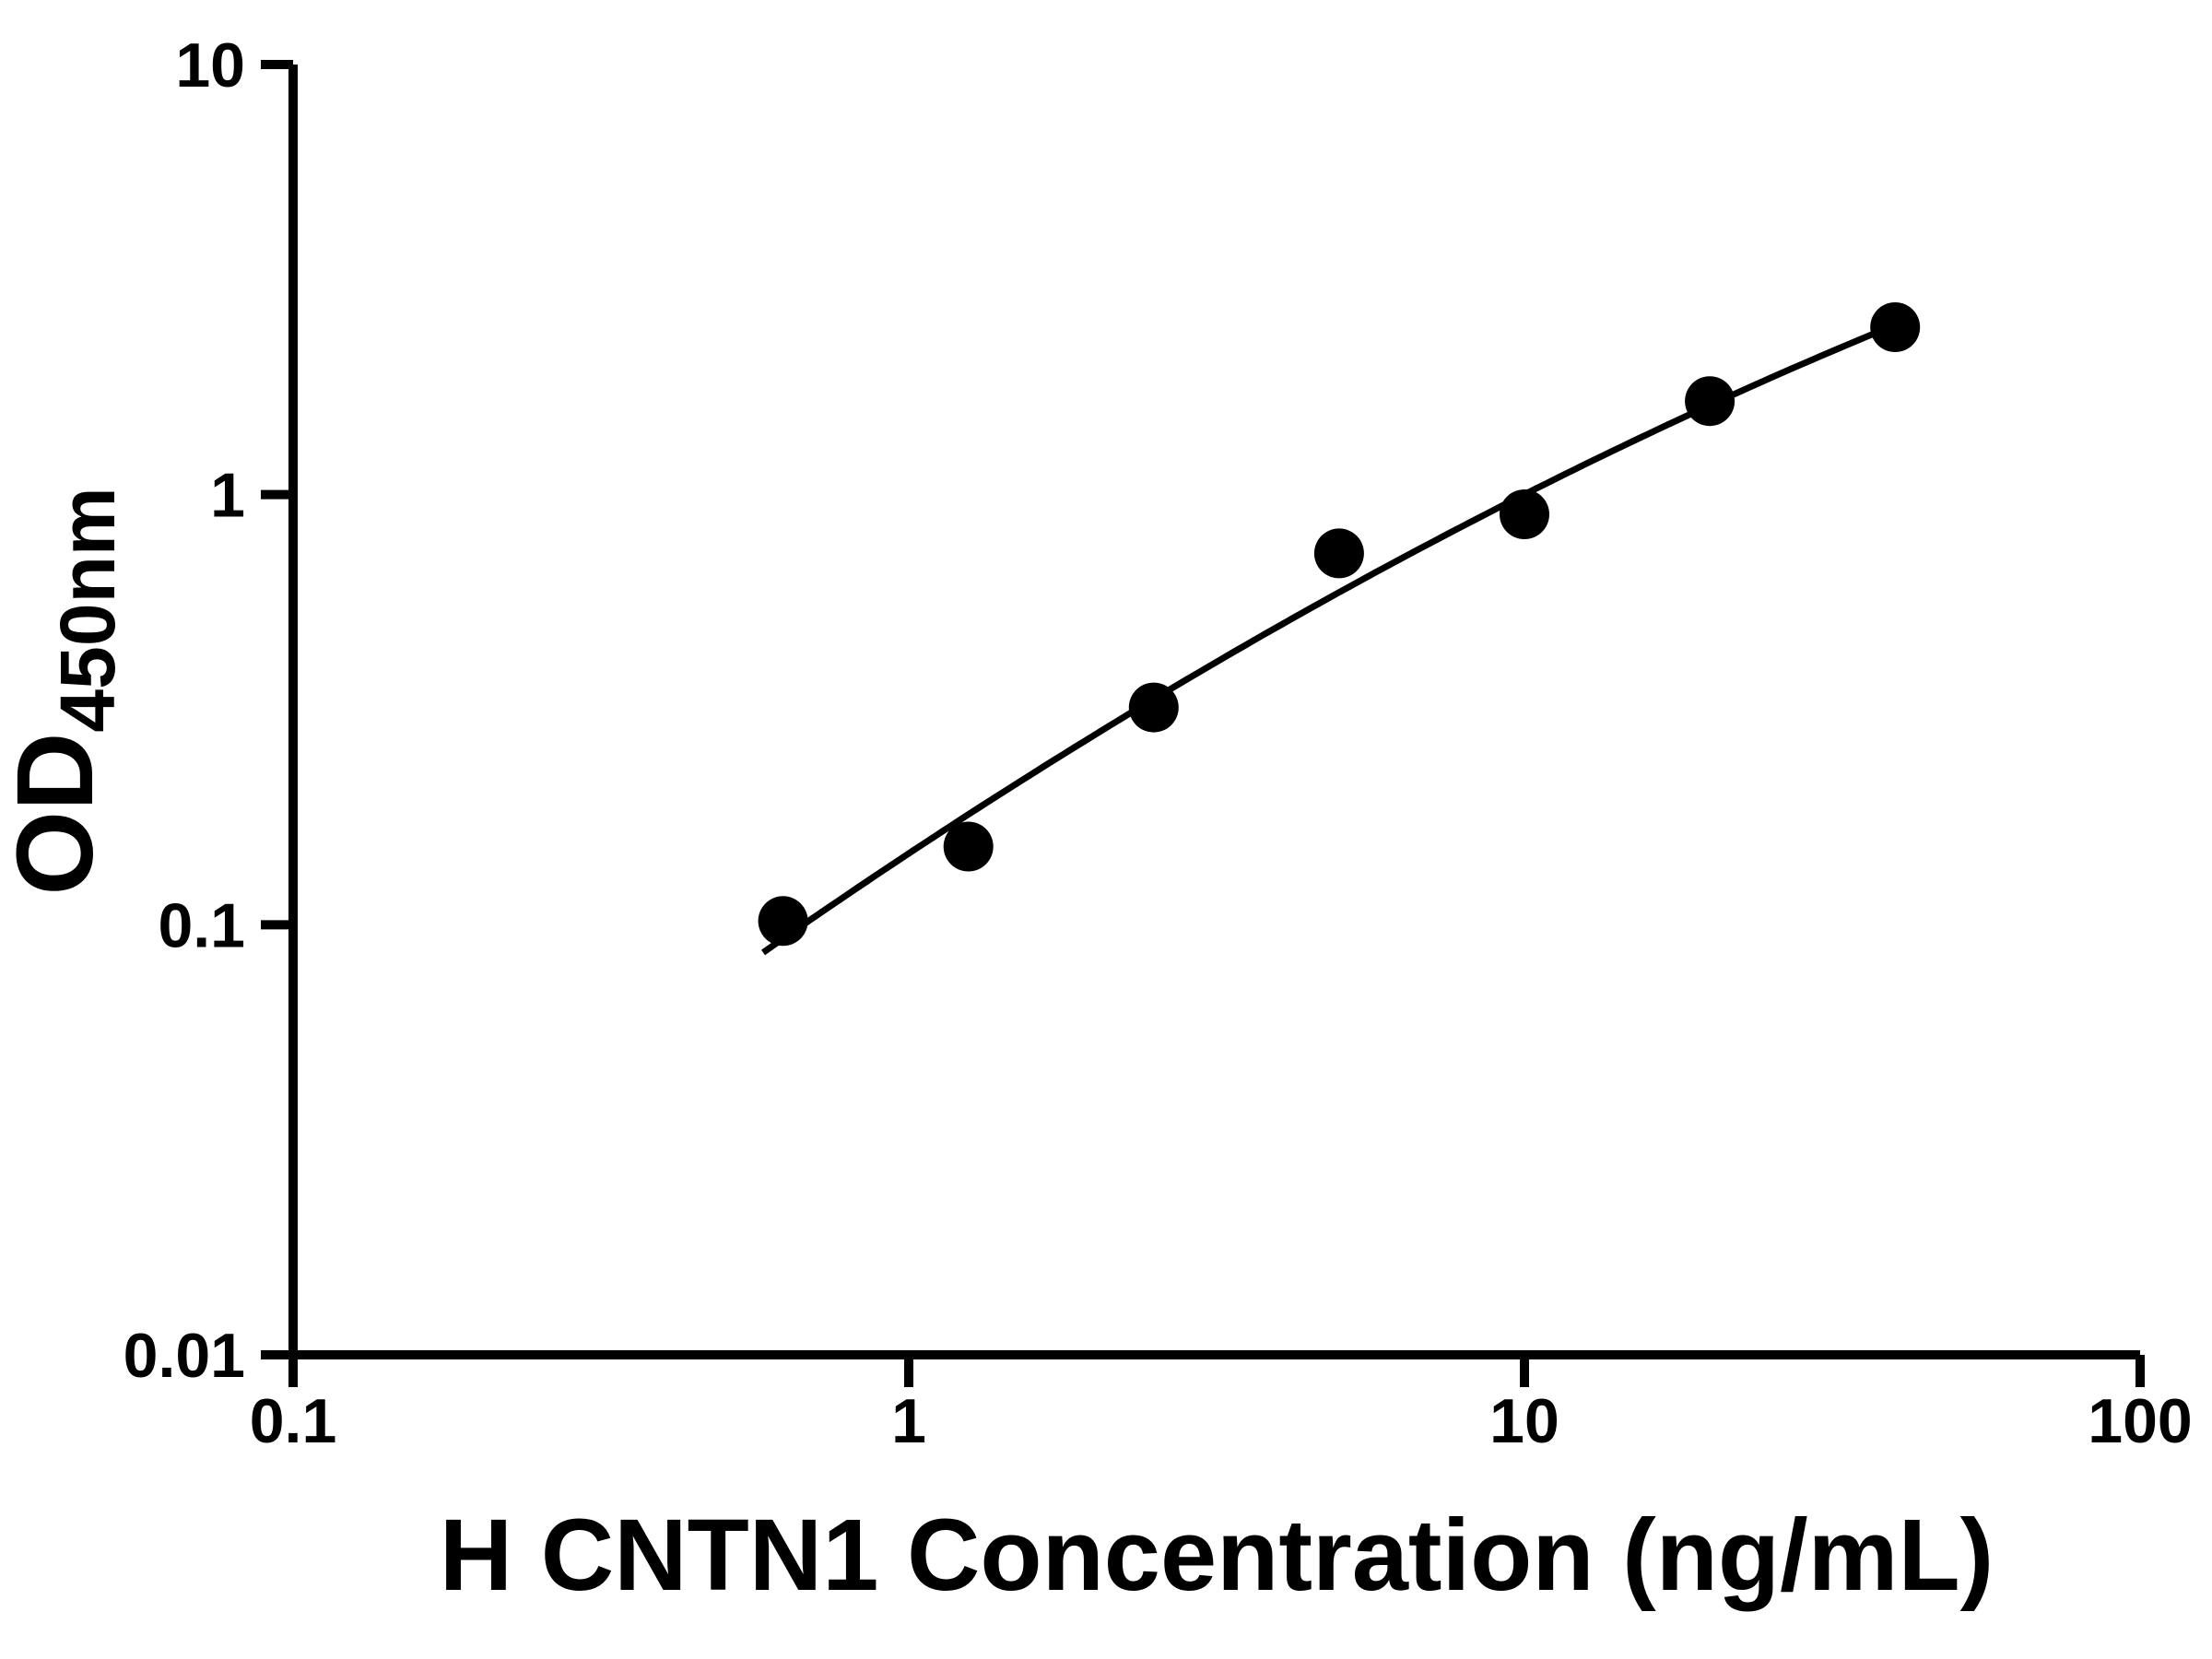 The width and height of the screenshot is (2212, 1659). I want to click on y-axis-label-subscript: 450nm, so click(87, 609).